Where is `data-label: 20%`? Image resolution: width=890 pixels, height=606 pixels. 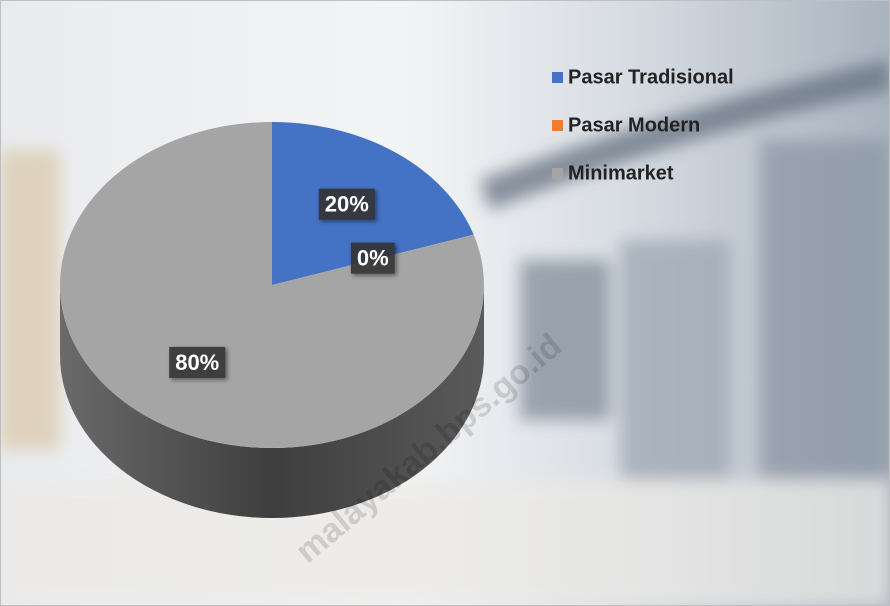
data-label: 20% is located at coordinates (346, 204).